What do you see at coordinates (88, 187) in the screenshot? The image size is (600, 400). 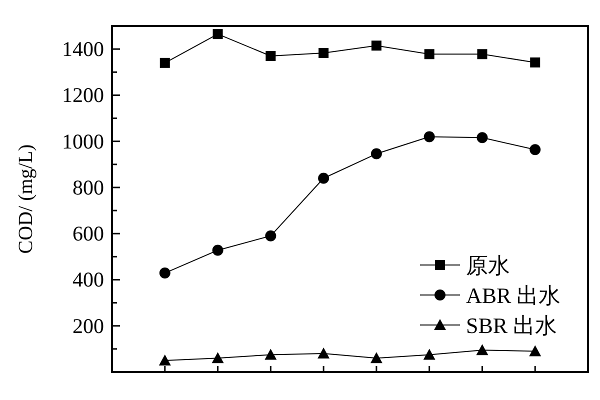 I see `y-tick-label: 800` at bounding box center [88, 187].